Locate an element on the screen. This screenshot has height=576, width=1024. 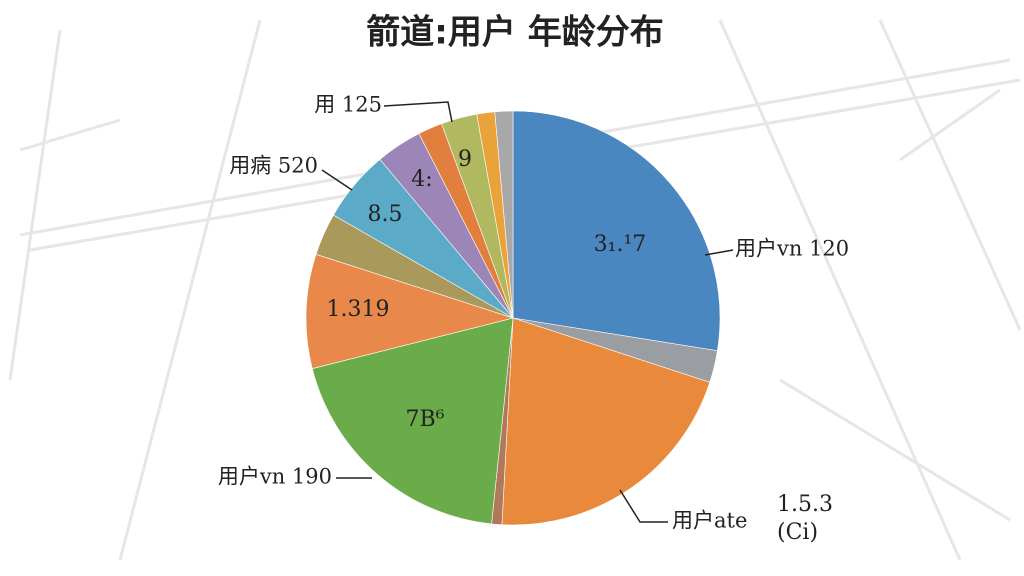
annotation: (Ci) is located at coordinates (797, 532).